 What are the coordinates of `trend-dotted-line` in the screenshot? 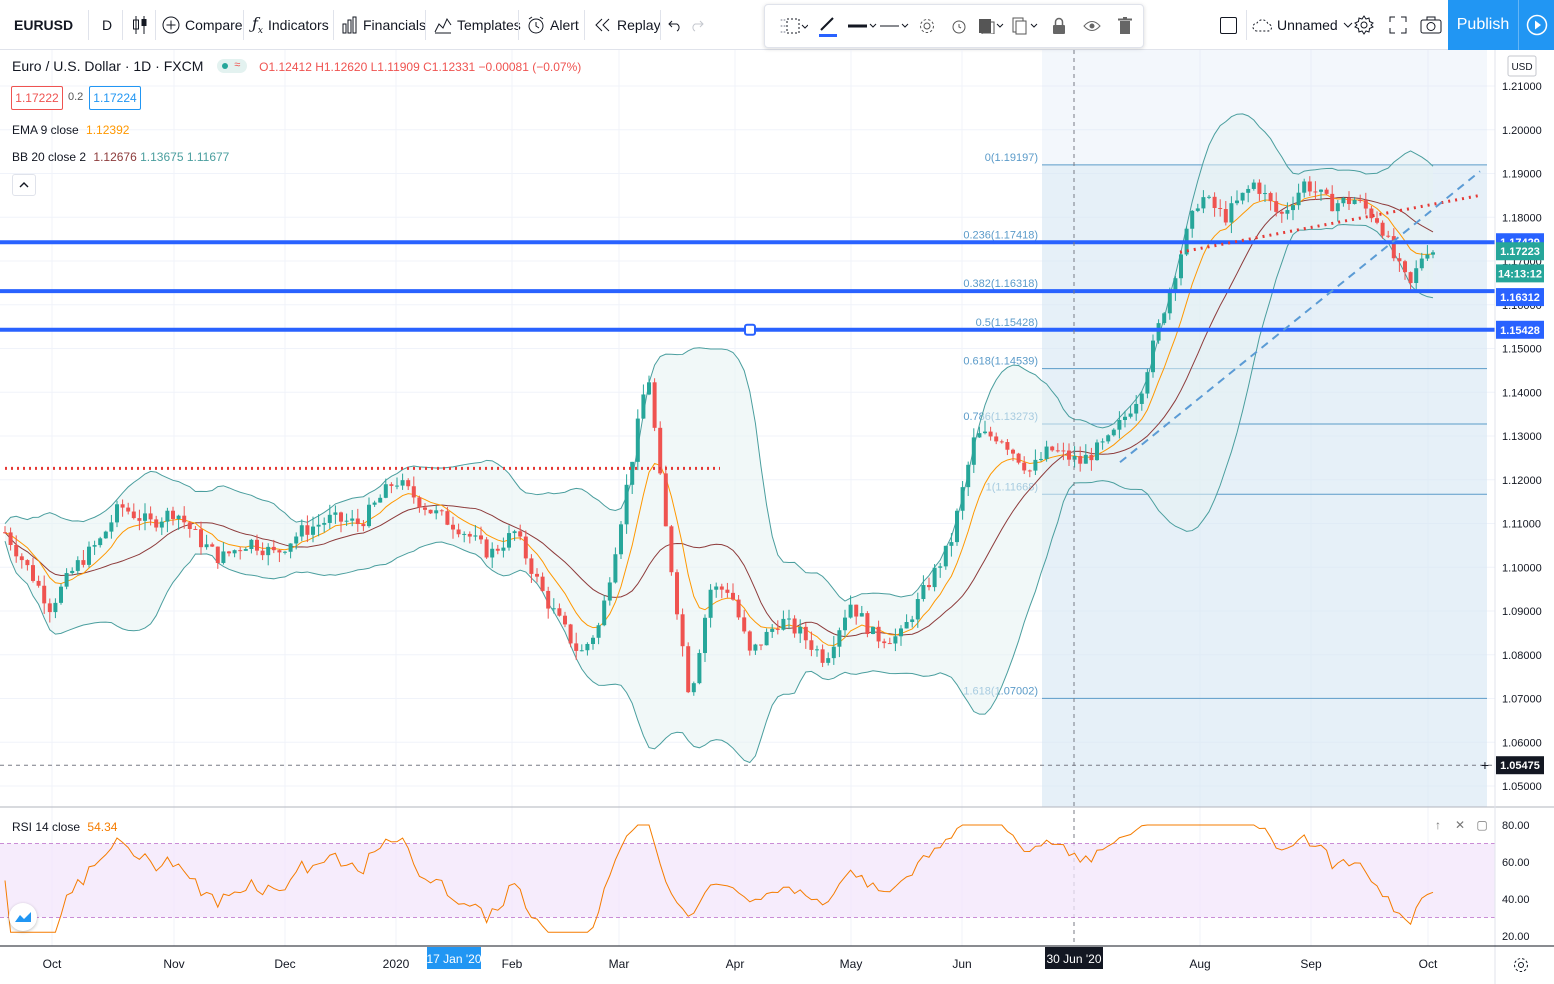 It's located at (1330, 223).